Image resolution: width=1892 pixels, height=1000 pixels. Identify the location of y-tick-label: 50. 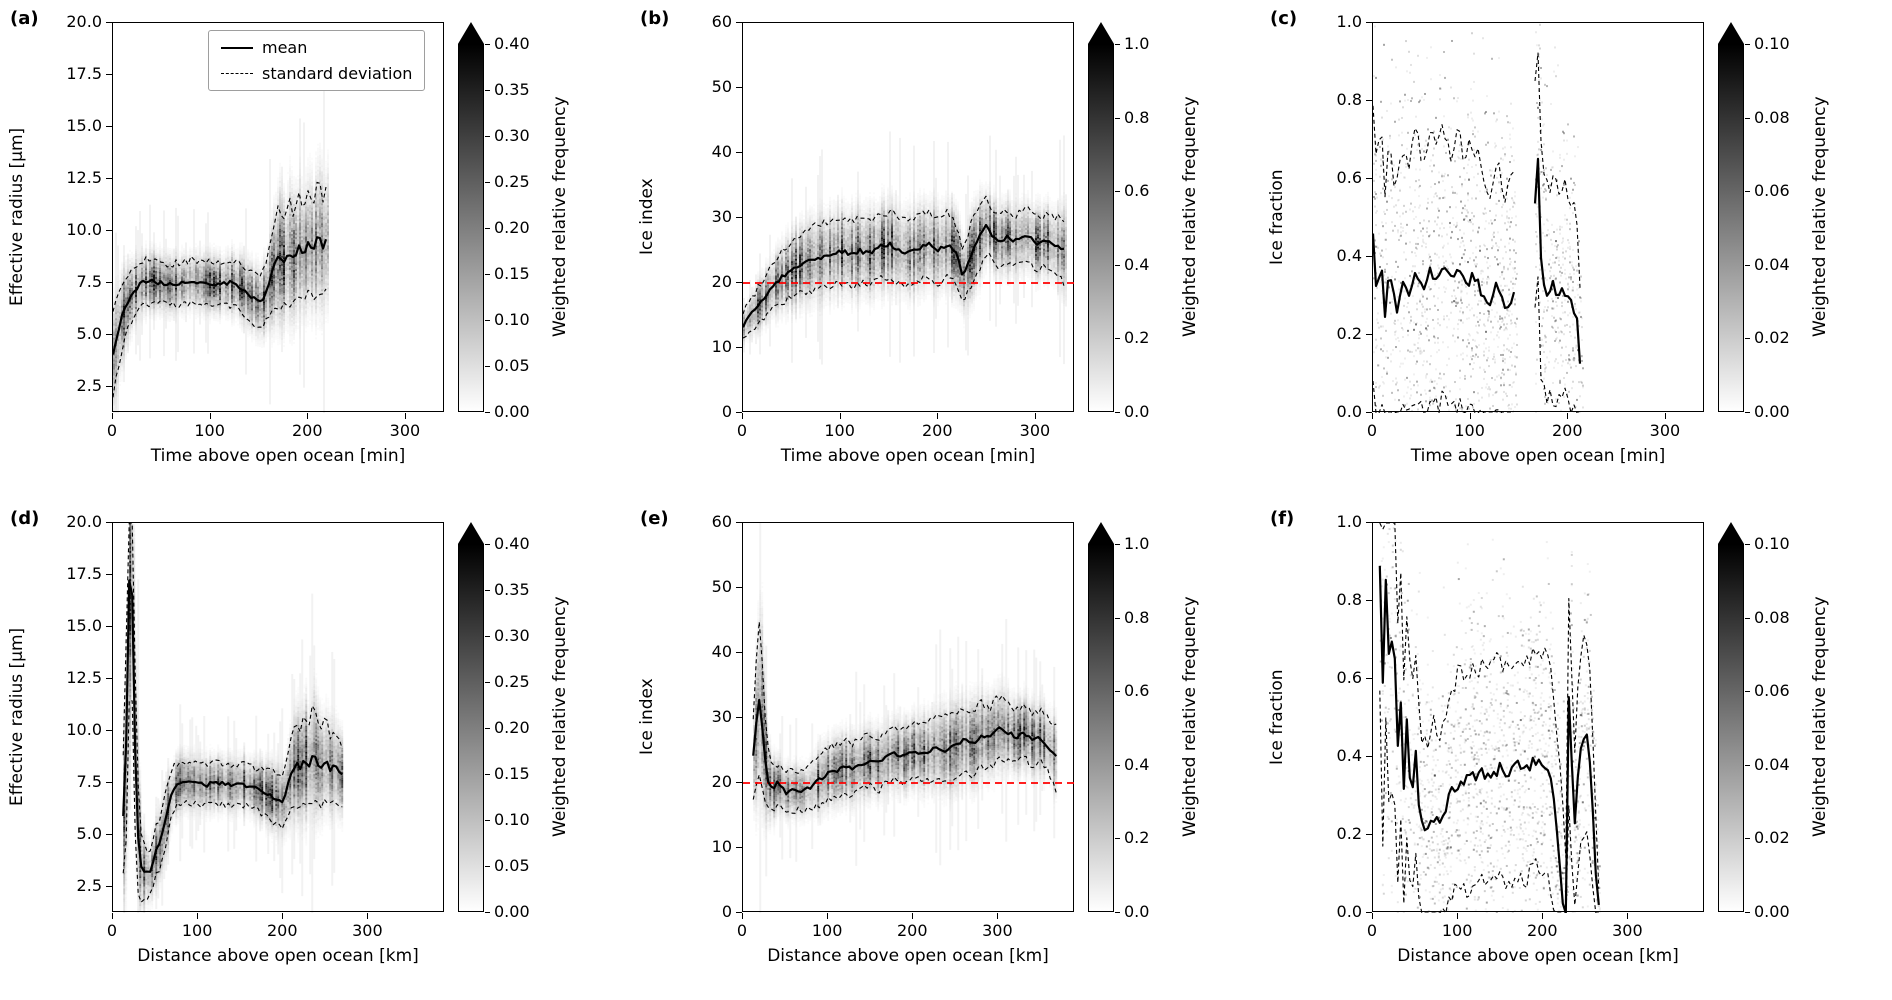
(721, 586).